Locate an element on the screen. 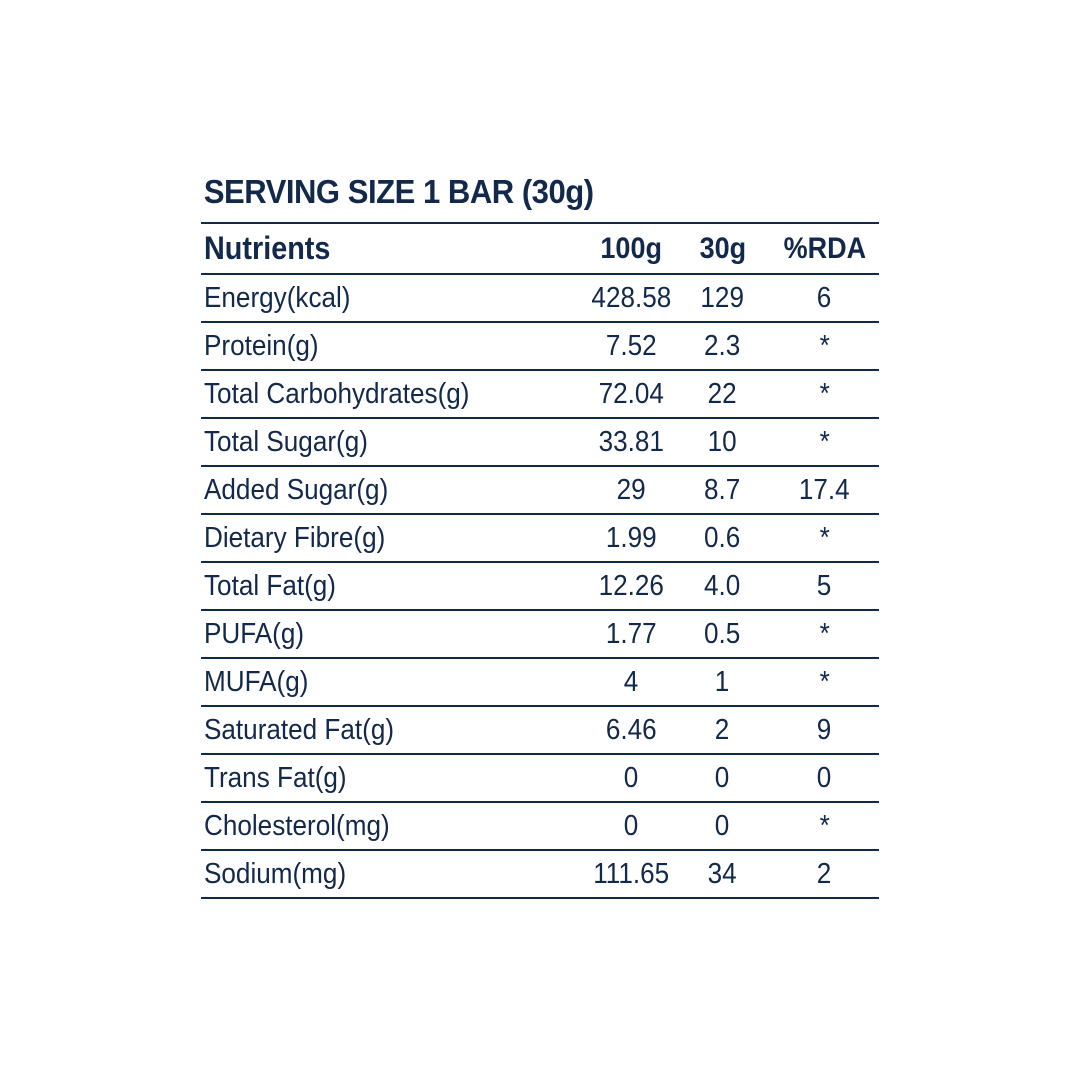 The height and width of the screenshot is (1080, 1080). table-row: Total Carbohydrates(g) 72.04 22 * is located at coordinates (540, 394).